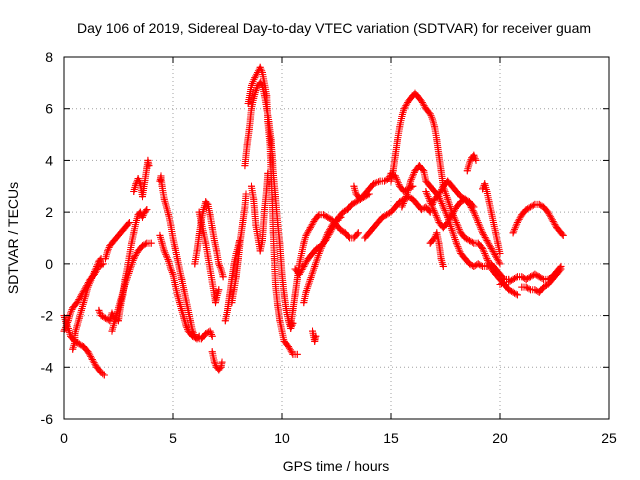 The width and height of the screenshot is (640, 480). I want to click on series-trace-c, so click(87, 304).